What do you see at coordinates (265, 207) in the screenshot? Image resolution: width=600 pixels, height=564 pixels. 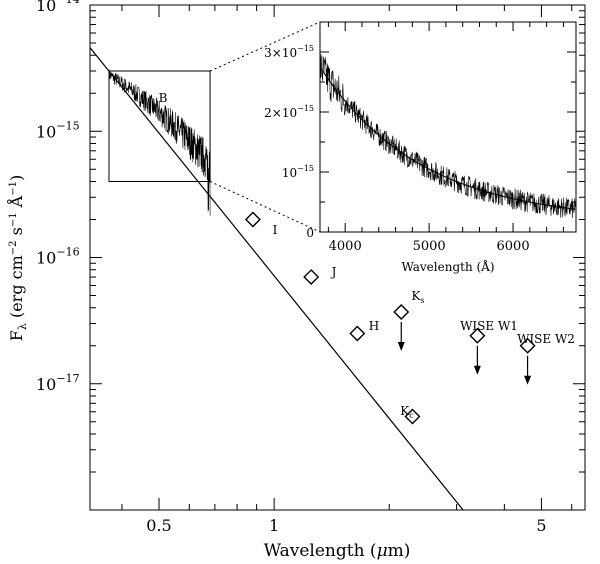 I see `zoom-connector-bottom` at bounding box center [265, 207].